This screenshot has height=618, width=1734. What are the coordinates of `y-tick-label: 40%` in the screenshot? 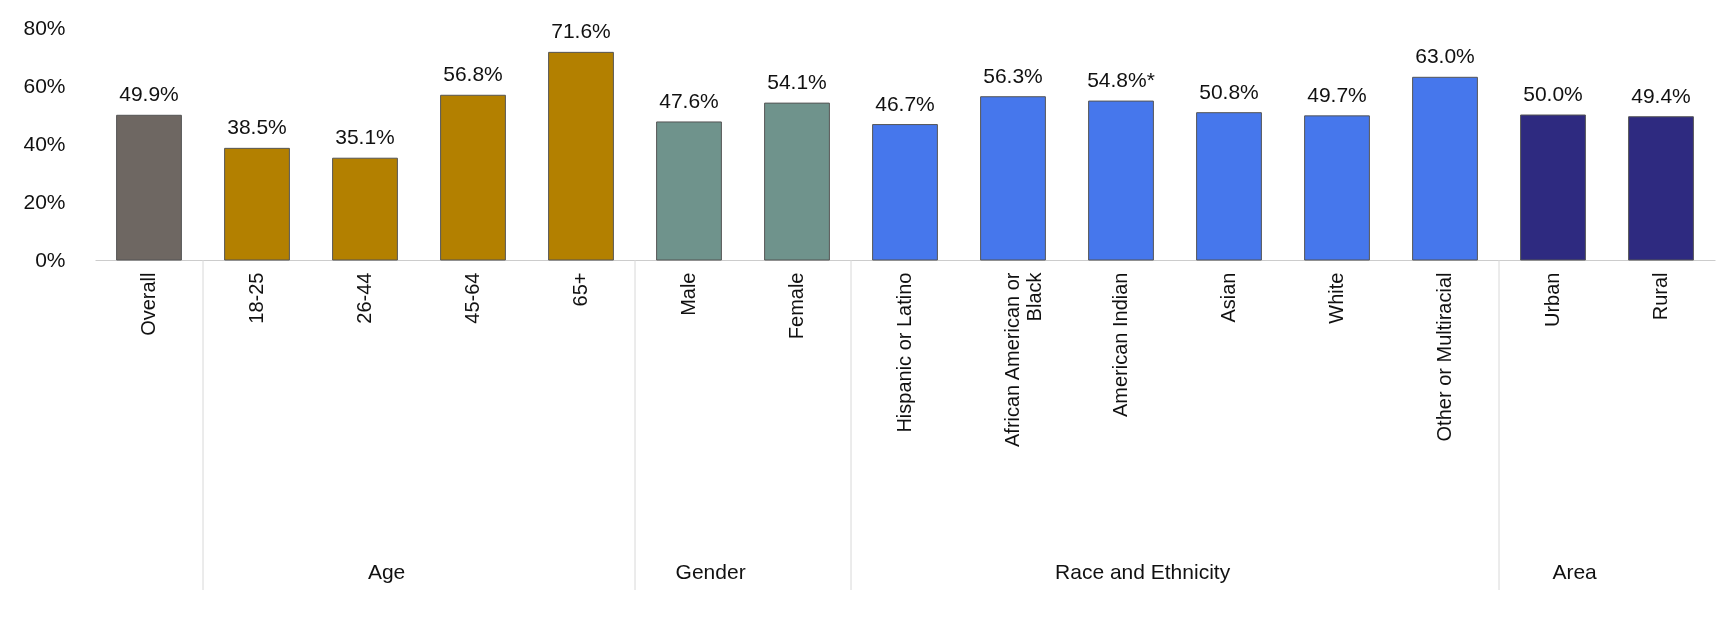 It's located at (44, 143).